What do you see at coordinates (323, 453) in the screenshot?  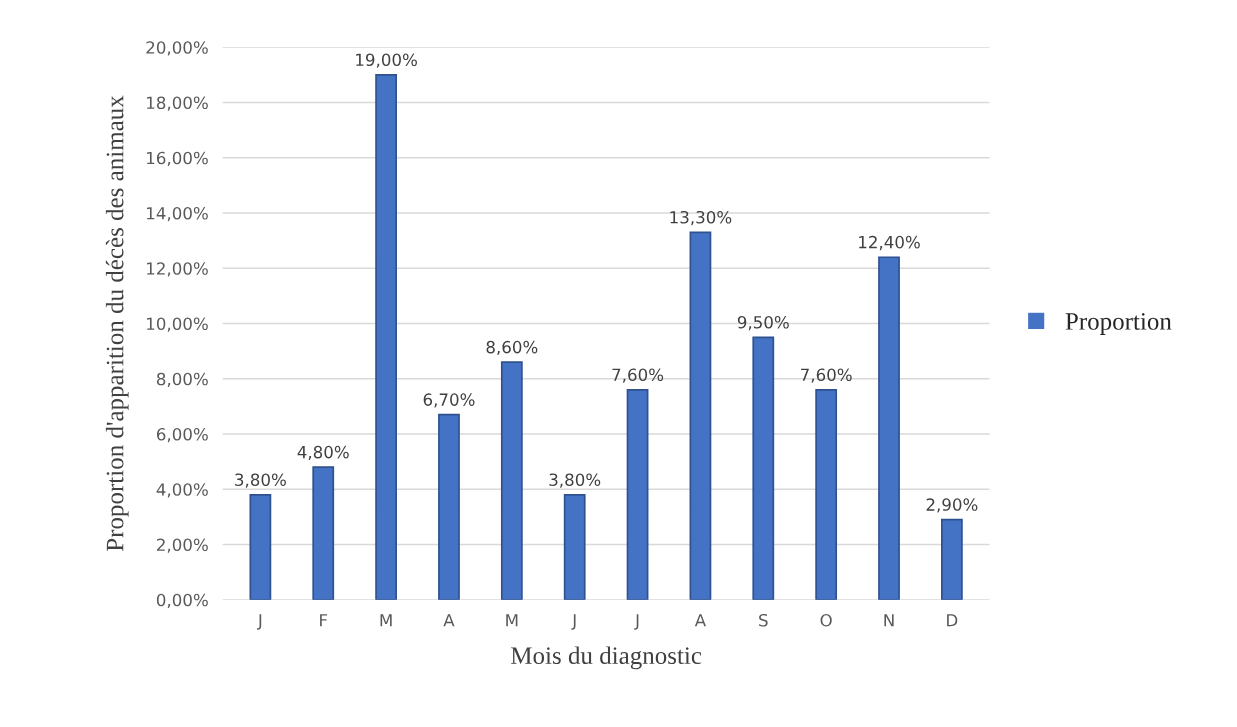 I see `data-label: 4,80%` at bounding box center [323, 453].